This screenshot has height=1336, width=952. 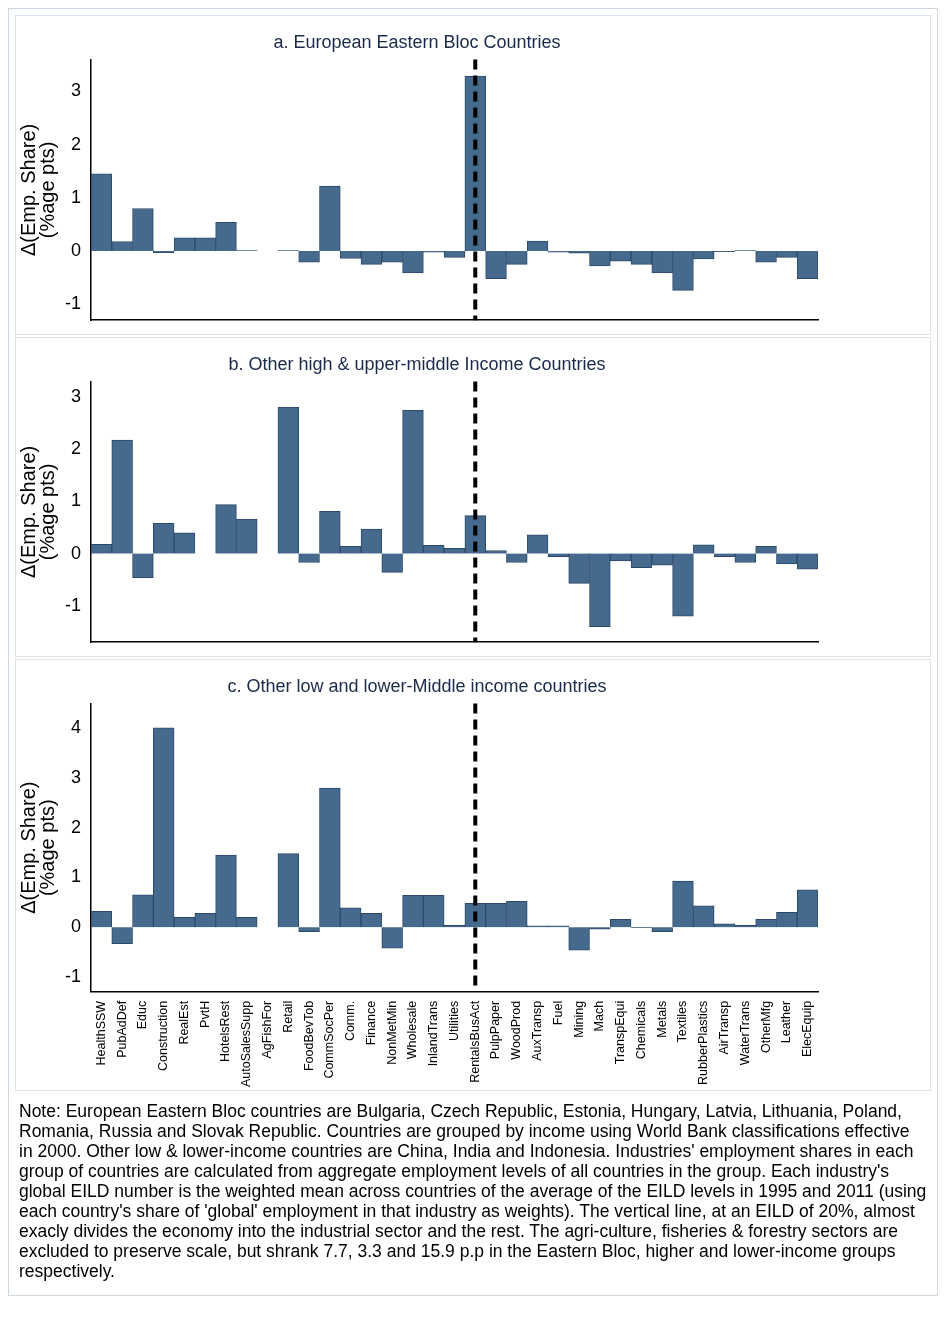 What do you see at coordinates (350, 1021) in the screenshot?
I see `x-tick-label: Comm.` at bounding box center [350, 1021].